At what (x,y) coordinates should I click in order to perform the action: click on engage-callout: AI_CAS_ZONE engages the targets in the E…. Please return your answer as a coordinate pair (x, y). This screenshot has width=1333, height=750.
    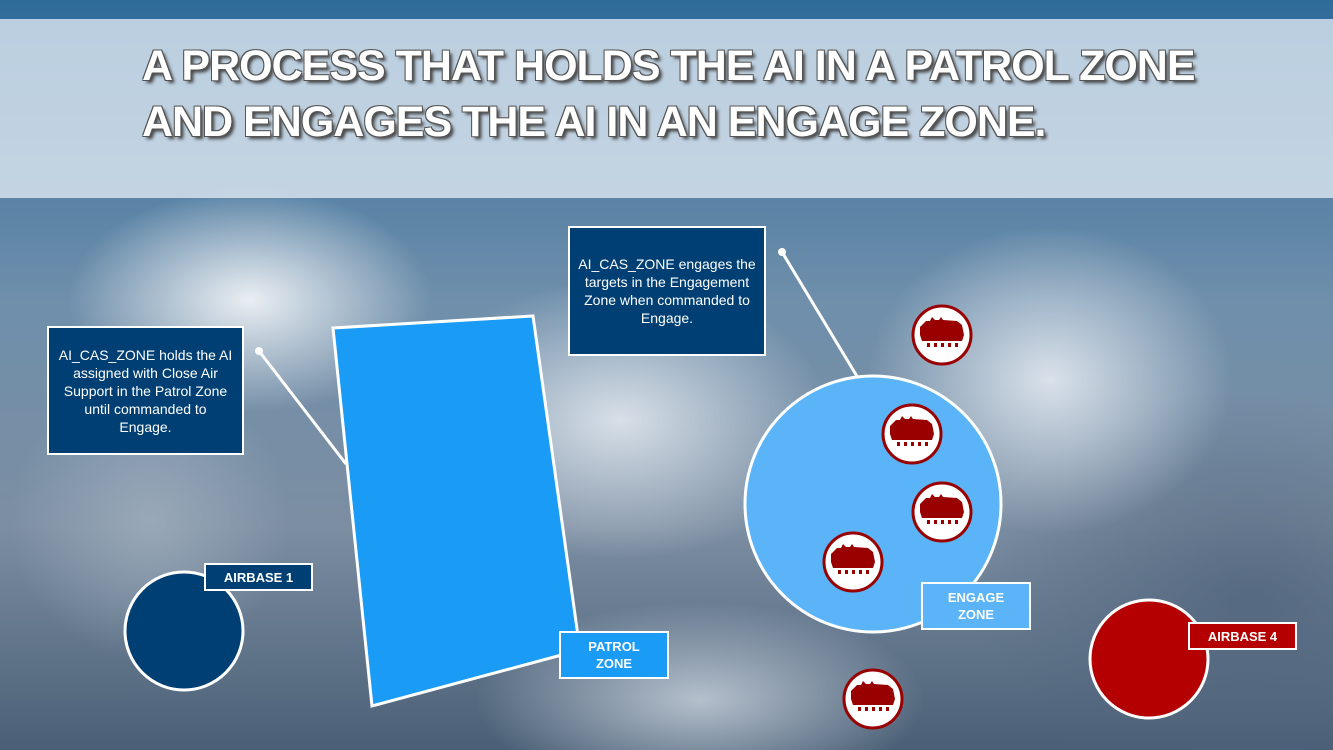
    Looking at the image, I should click on (667, 291).